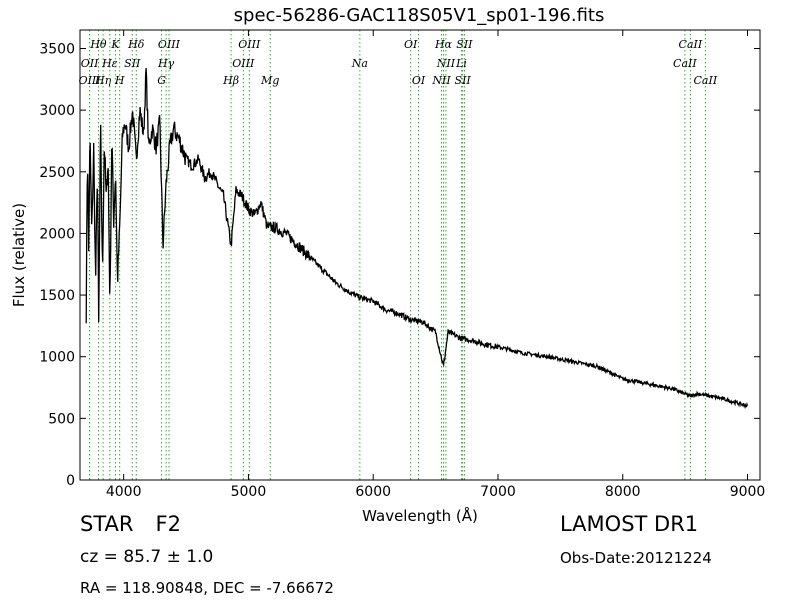 The width and height of the screenshot is (800, 600). Describe the element at coordinates (161, 80) in the screenshot. I see `line-marker-label: G` at that location.